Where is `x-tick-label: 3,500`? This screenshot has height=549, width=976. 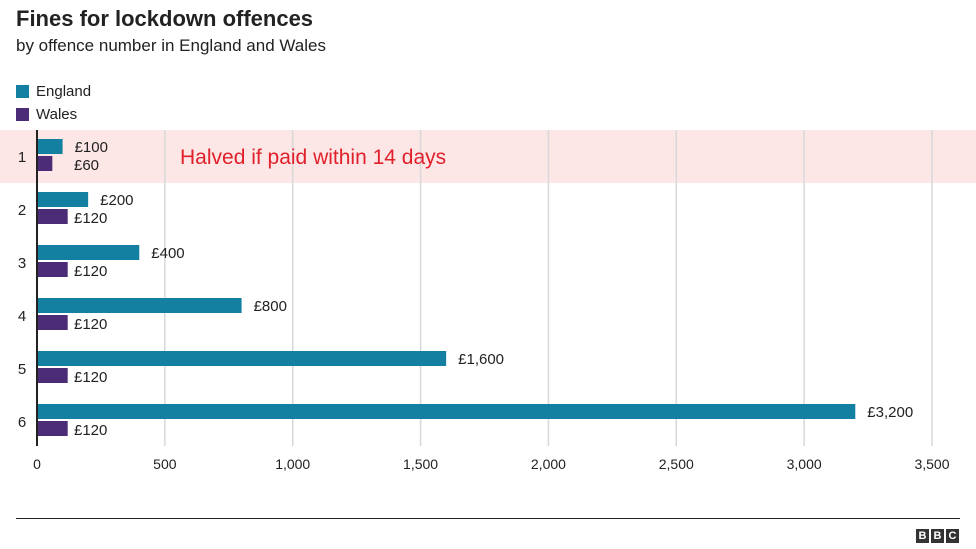 x-tick-label: 3,500 is located at coordinates (931, 464).